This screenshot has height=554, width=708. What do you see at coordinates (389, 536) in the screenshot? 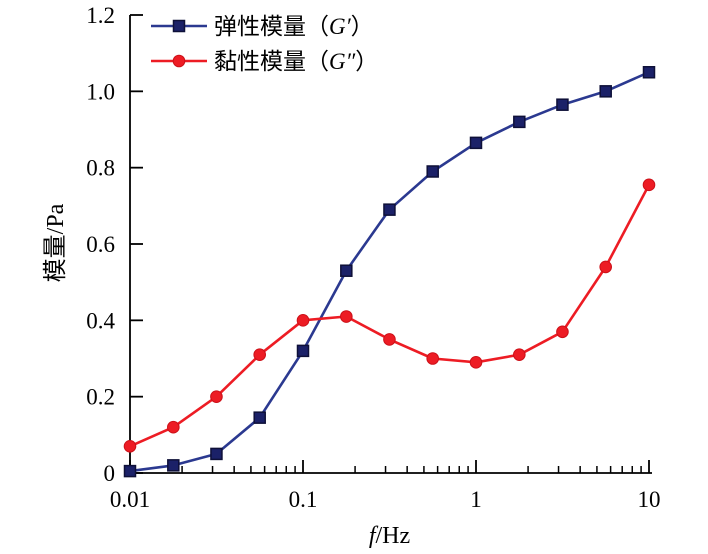
I see `x-axis-title: f/Hz` at bounding box center [389, 536].